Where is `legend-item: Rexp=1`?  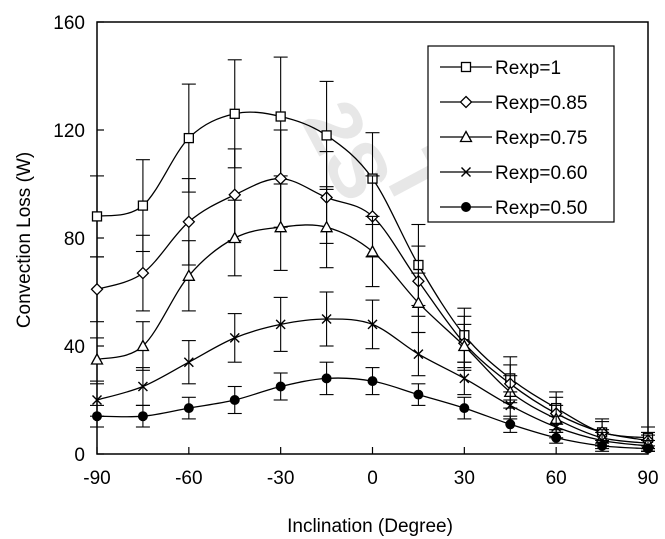
legend-item: Rexp=1 is located at coordinates (500, 68).